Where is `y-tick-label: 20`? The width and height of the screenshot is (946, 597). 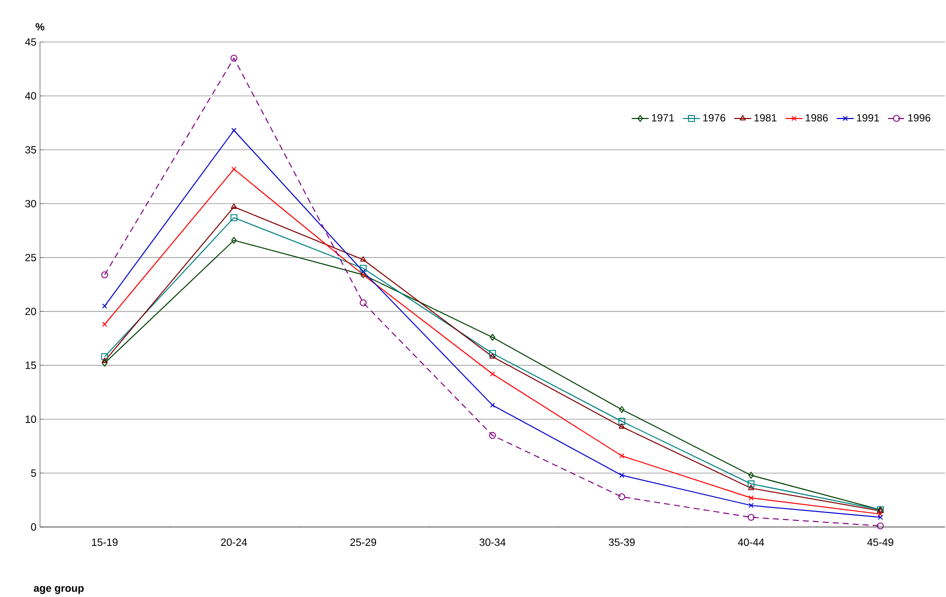 y-tick-label: 20 is located at coordinates (30, 312).